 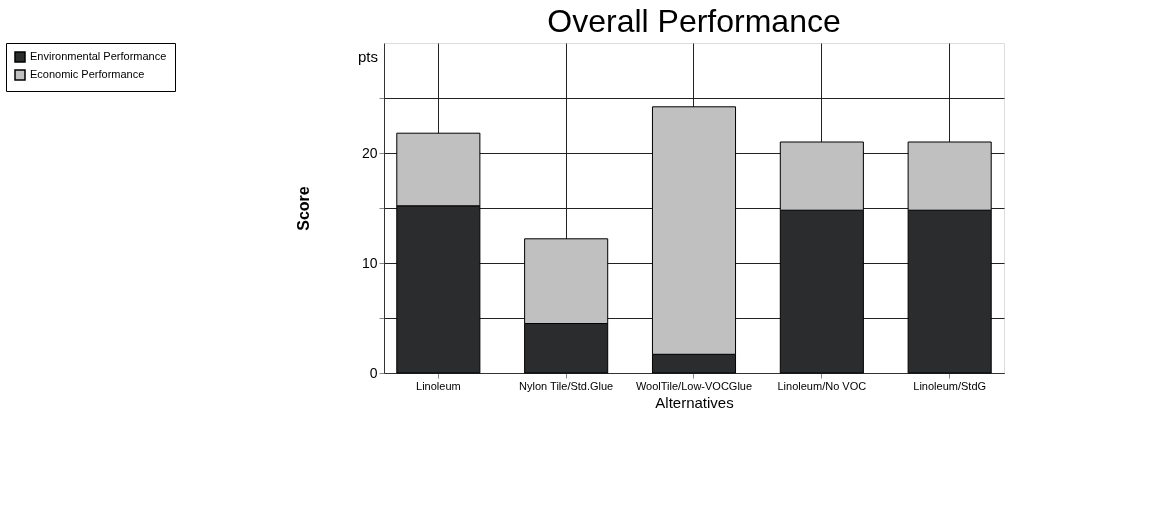 What do you see at coordinates (694, 20) in the screenshot?
I see `chart-title: Overall Performance` at bounding box center [694, 20].